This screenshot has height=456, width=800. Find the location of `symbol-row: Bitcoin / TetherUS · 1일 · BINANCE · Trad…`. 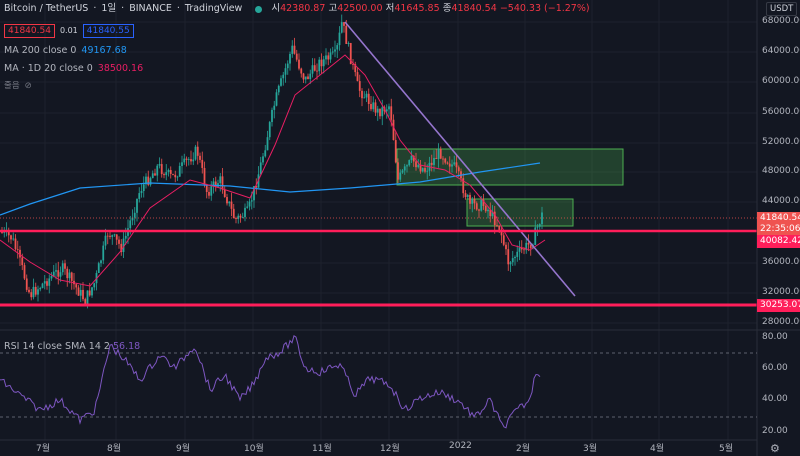

symbol-row: Bitcoin / TetherUS · 1일 · BINANCE · Trad… is located at coordinates (297, 9).